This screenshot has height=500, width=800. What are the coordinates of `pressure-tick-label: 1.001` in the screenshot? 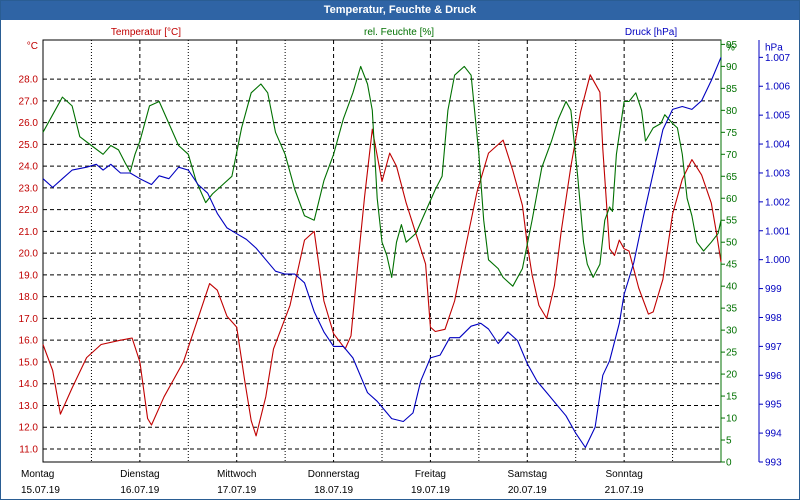 It's located at (777, 231).